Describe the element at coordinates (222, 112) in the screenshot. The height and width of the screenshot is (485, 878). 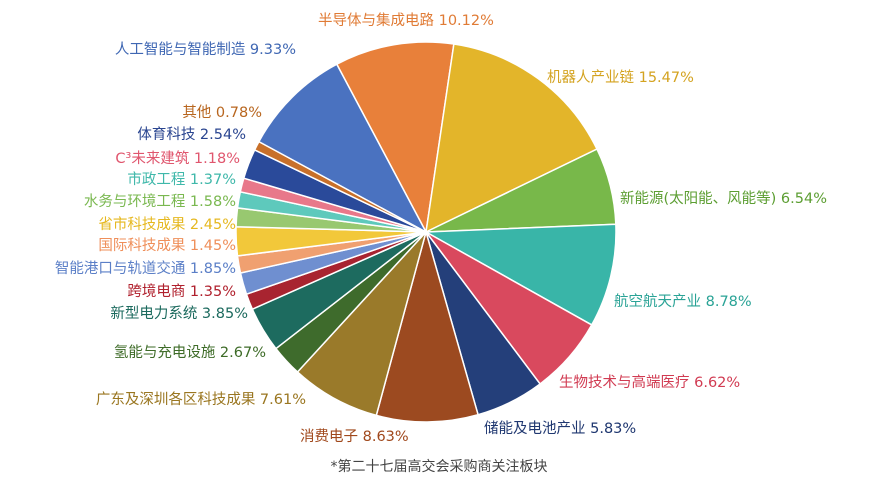
I see `slice-label: 其他 0.78%` at that location.